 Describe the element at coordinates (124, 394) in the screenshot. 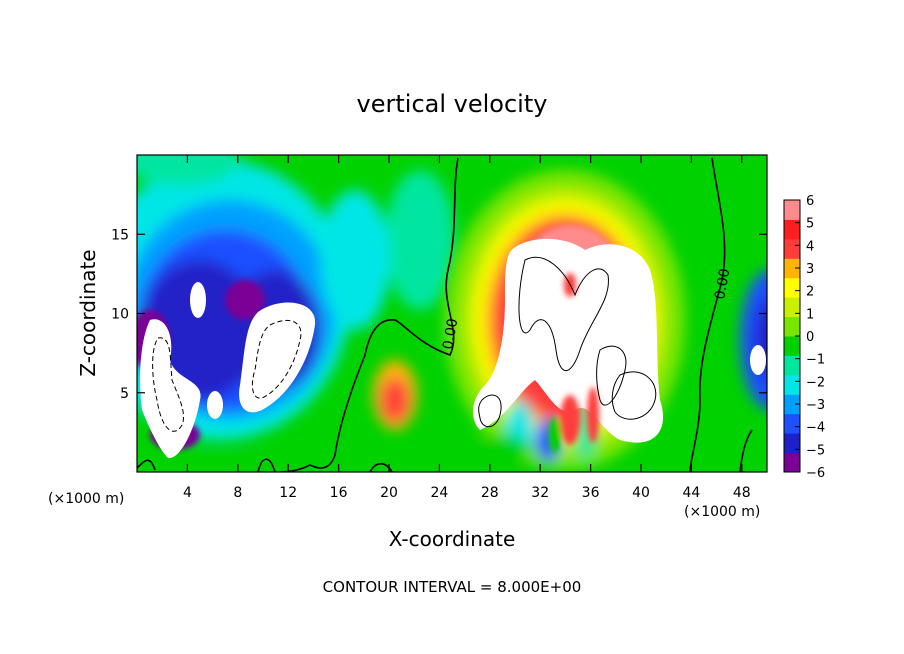

I see `y-tick-label: 5` at that location.